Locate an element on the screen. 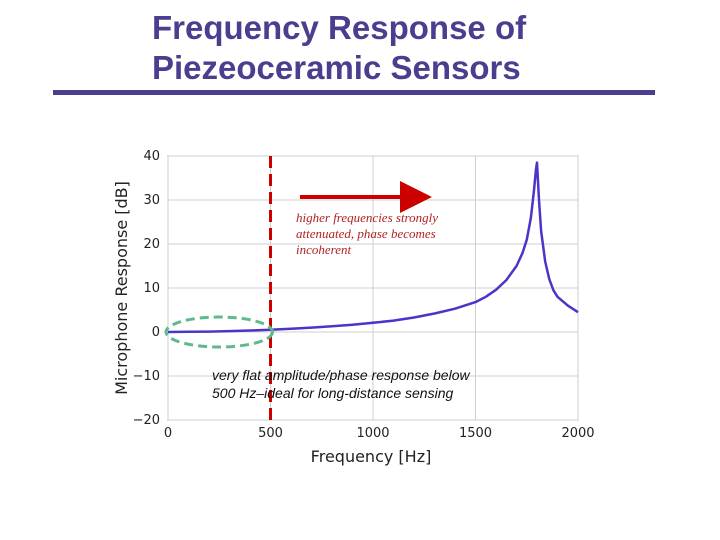 The width and height of the screenshot is (720, 540). title-underline is located at coordinates (354, 92).